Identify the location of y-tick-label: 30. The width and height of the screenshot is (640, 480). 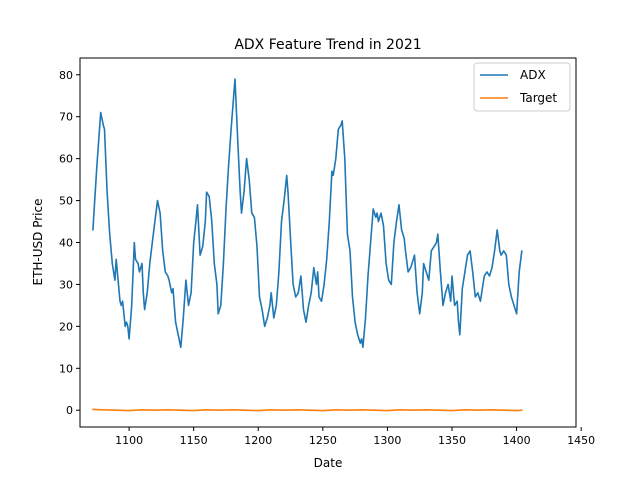
(66, 284).